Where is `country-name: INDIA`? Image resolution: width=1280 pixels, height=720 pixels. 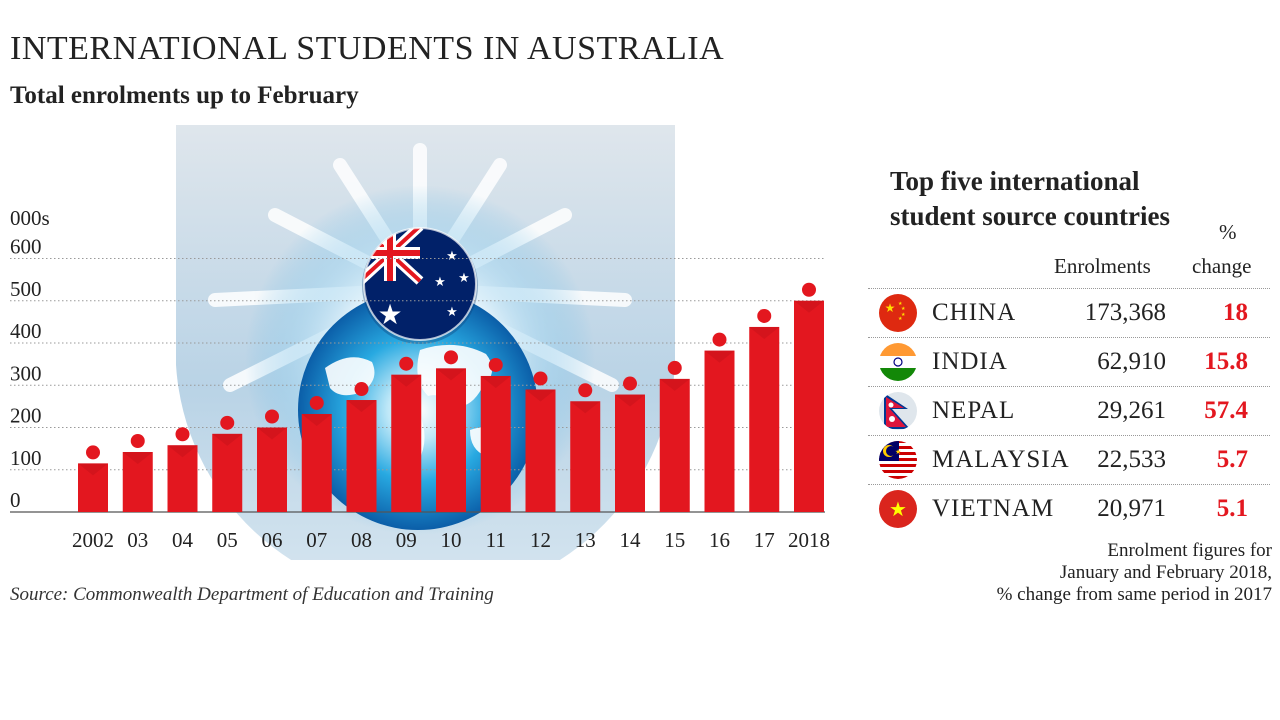
country-name: INDIA is located at coordinates (970, 361).